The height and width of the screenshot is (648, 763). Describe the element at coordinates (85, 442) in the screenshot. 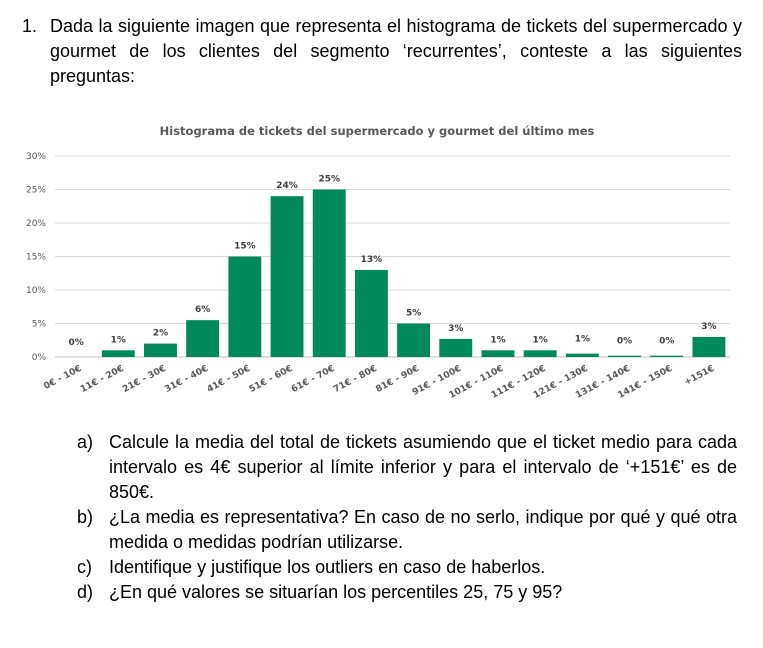

I see `subquestion-letter: a)` at that location.